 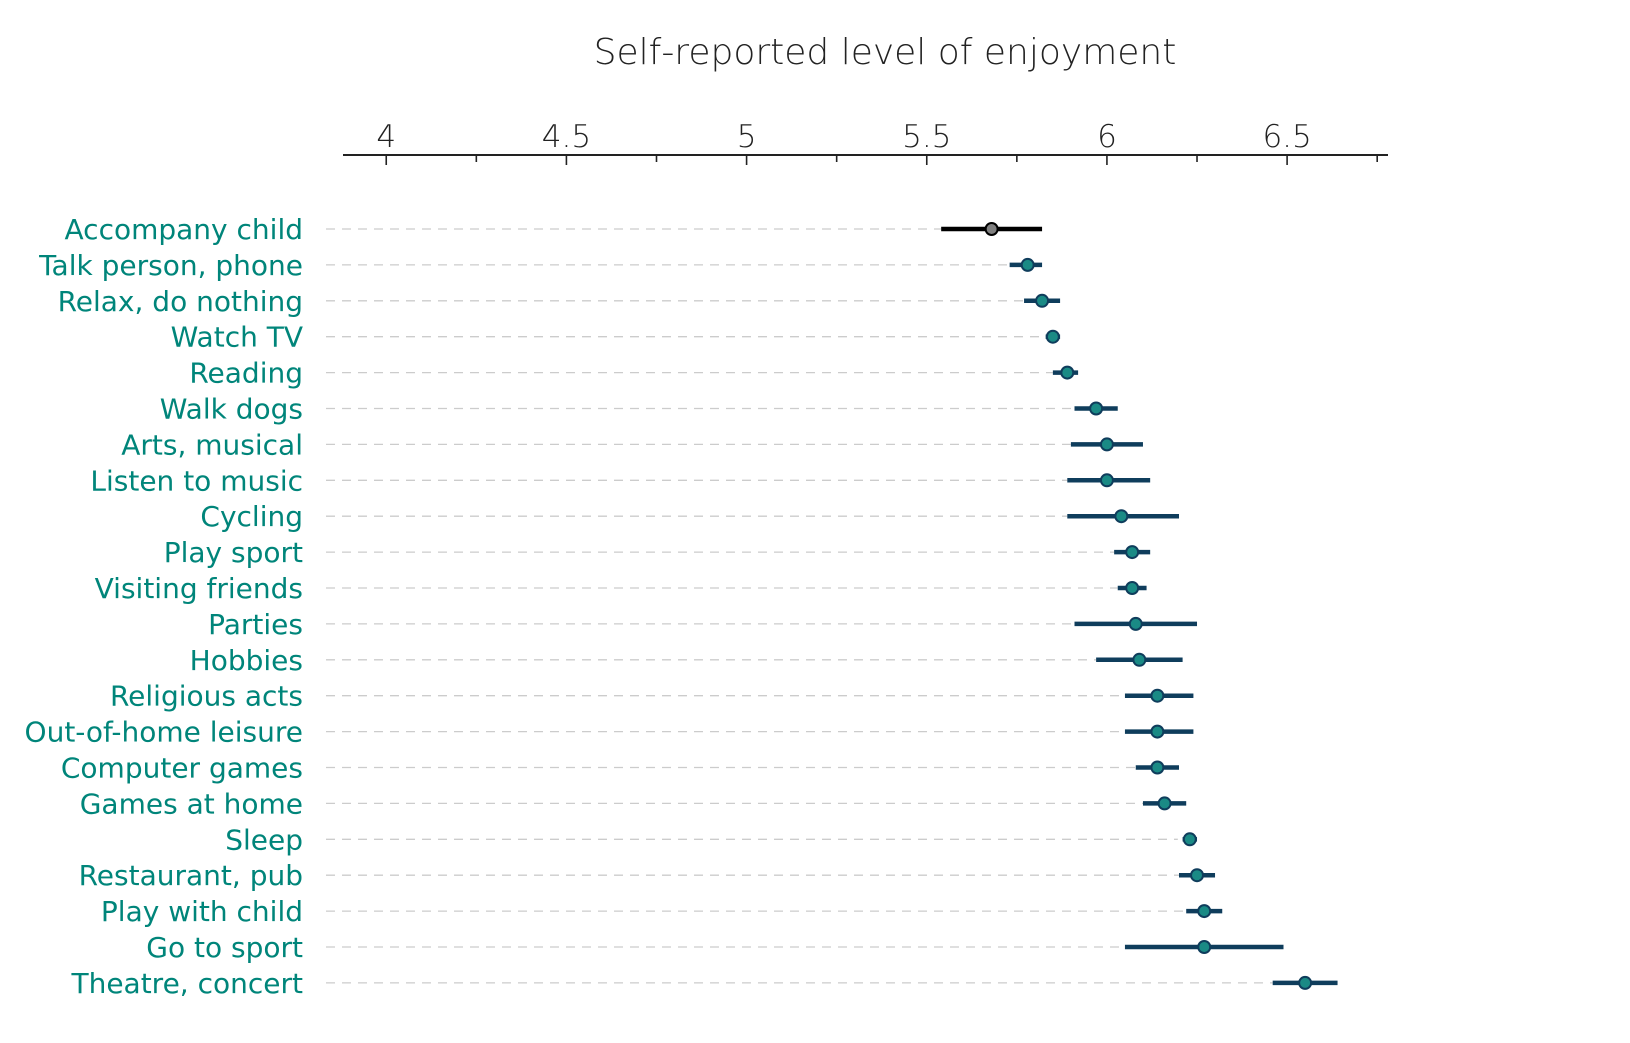 I want to click on category-label: Parties, so click(x=255, y=624).